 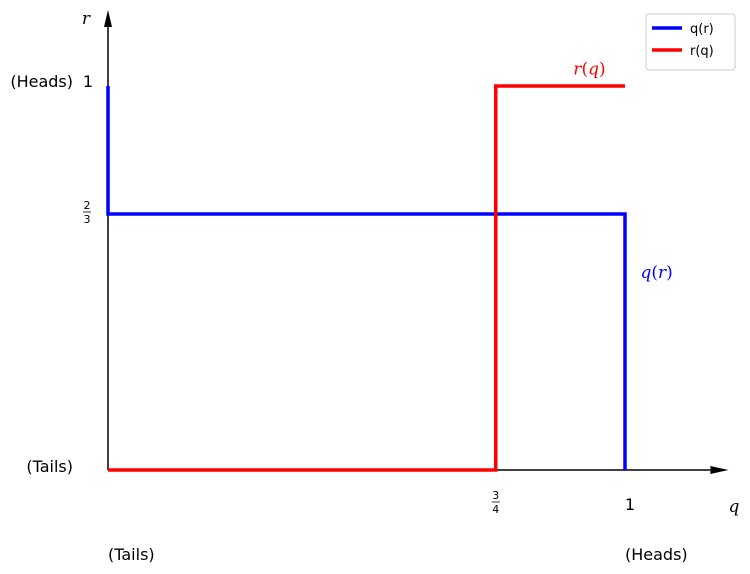 What do you see at coordinates (623, 171) in the screenshot?
I see `annotations-layer: q(r) r(q)` at bounding box center [623, 171].